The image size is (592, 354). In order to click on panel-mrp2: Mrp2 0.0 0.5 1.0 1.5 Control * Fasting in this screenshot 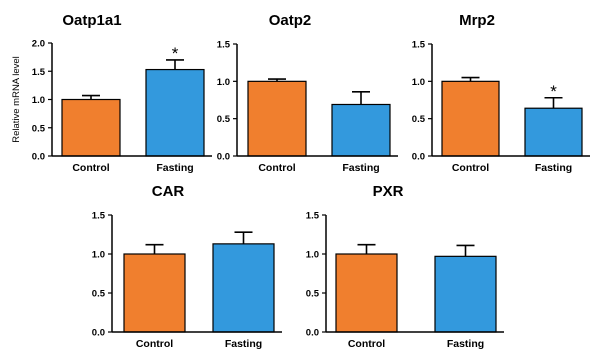, I will do `click(501, 93)`.